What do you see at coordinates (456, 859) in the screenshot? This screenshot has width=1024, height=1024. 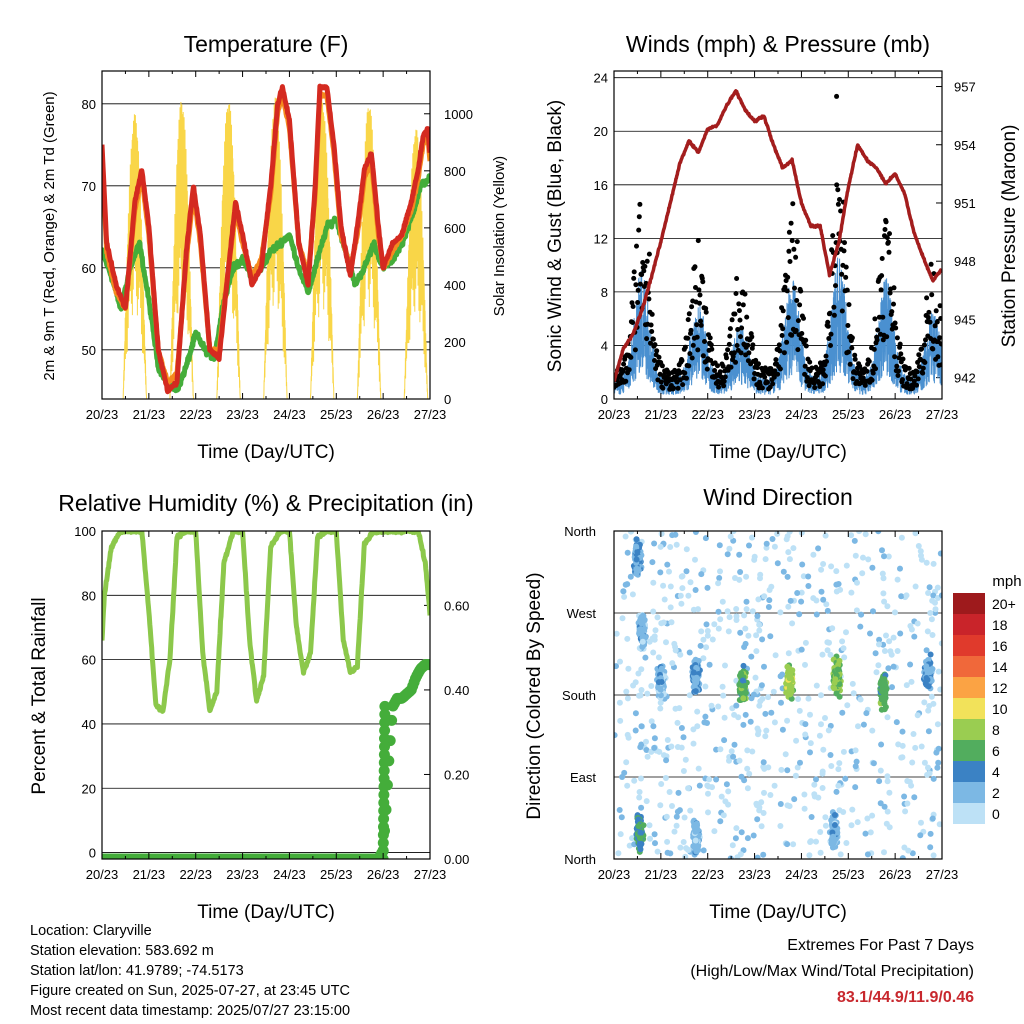 I see `y2-tick-label: 0.00` at bounding box center [456, 859].